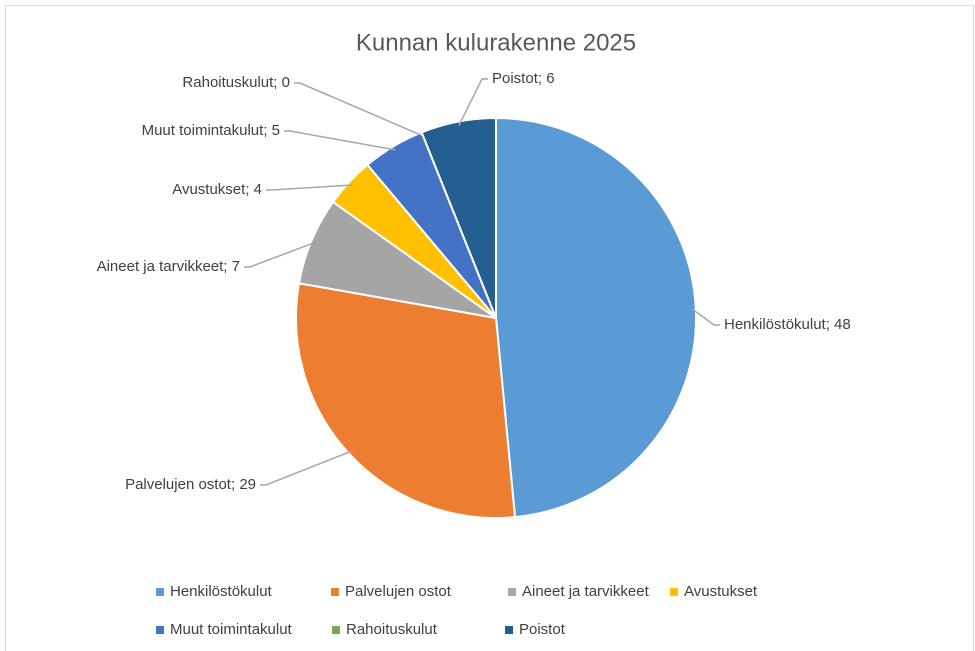 This screenshot has width=975, height=651. I want to click on data-label: Avustukset; 4, so click(217, 189).